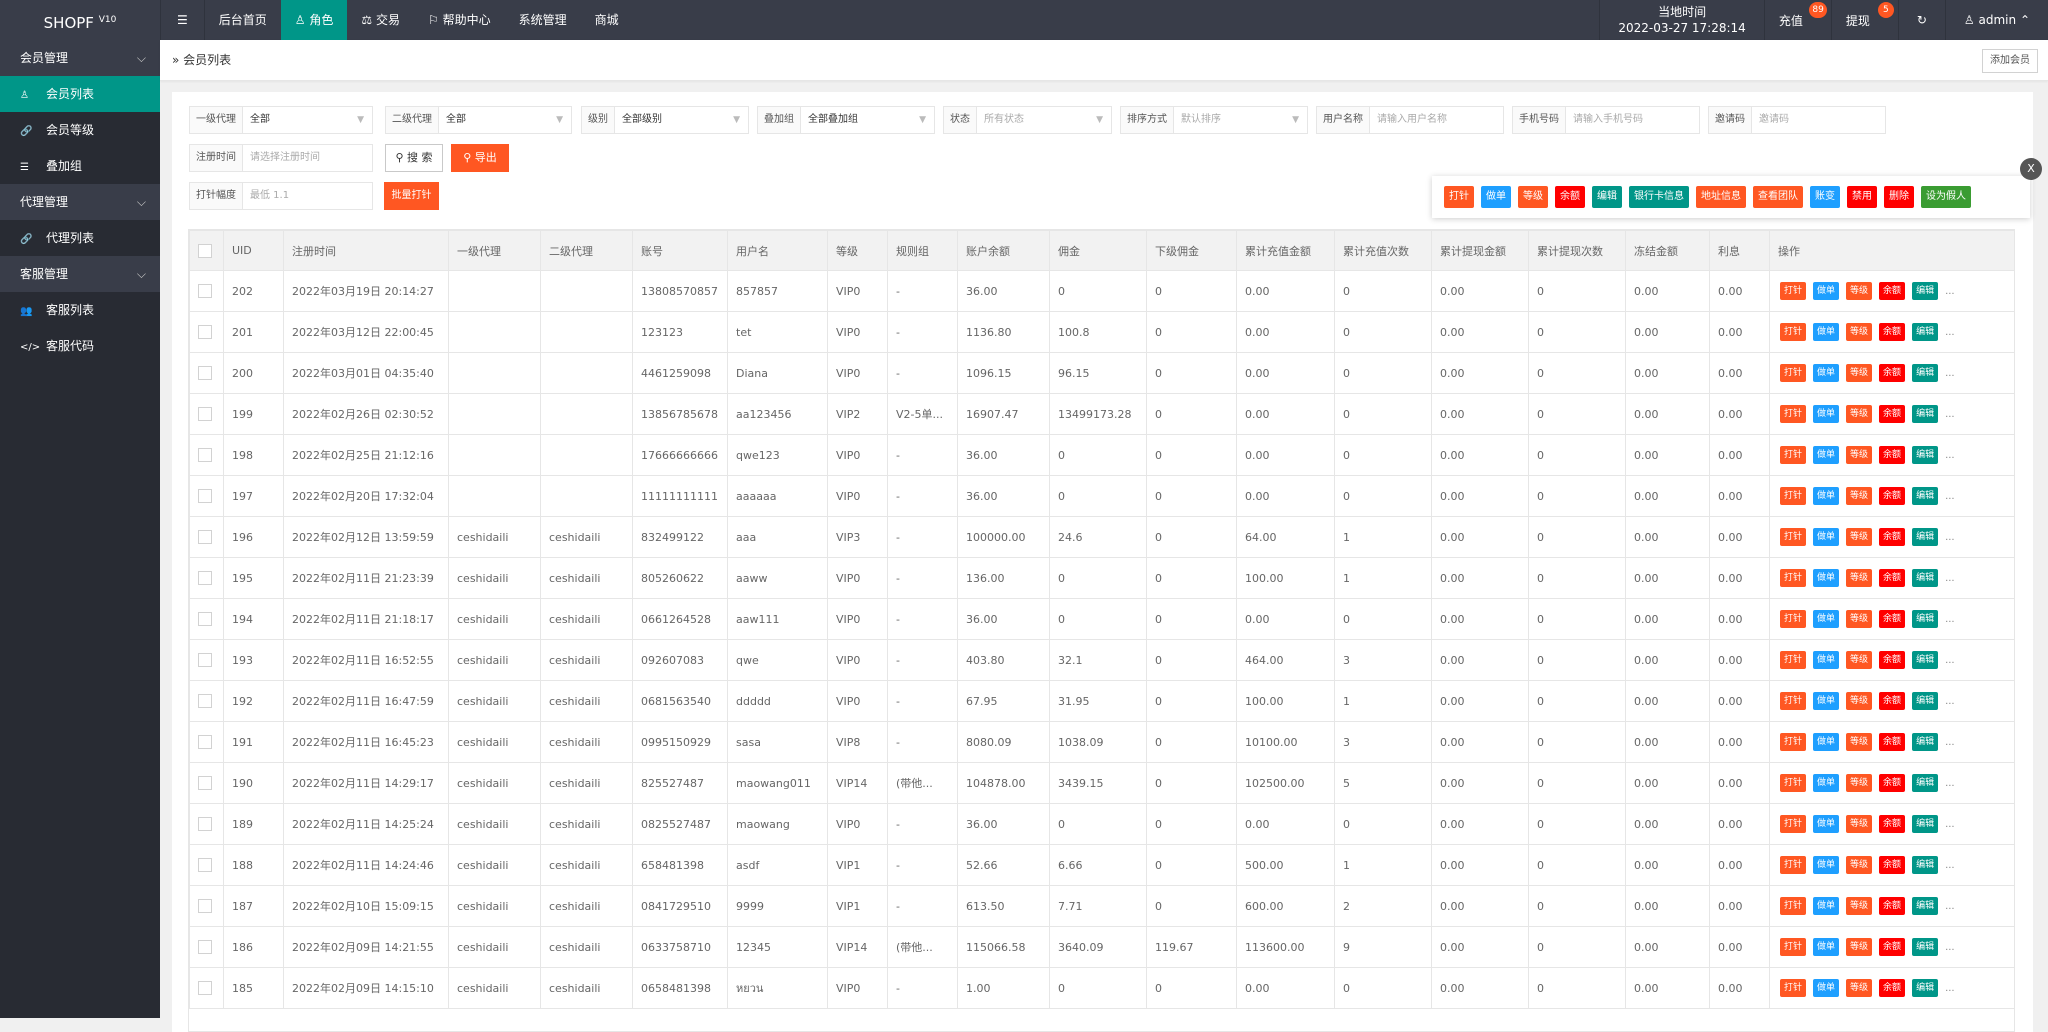 The height and width of the screenshot is (1032, 2048). I want to click on agent1-select: 一级代理 全部 ▼, so click(281, 120).